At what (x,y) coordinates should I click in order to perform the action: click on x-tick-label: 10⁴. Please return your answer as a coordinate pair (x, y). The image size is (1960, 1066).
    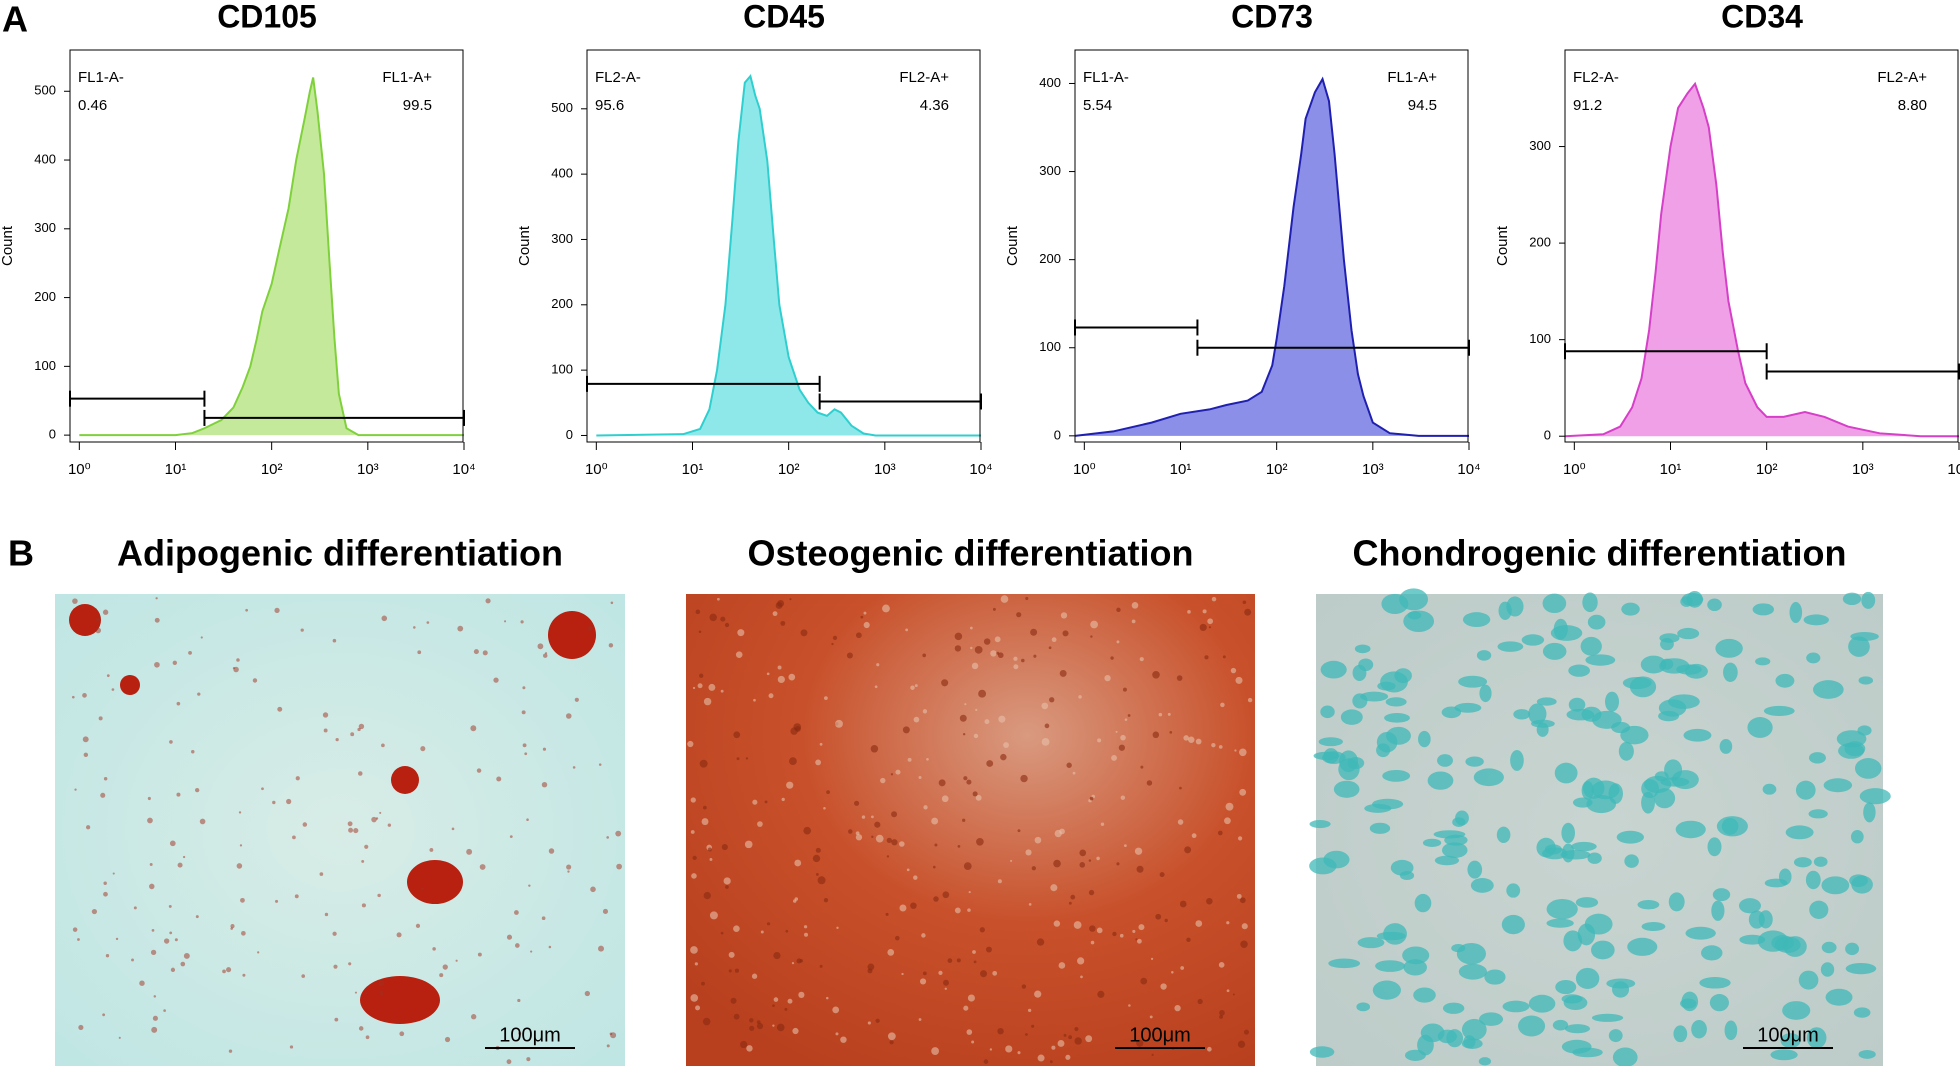
    Looking at the image, I should click on (463, 469).